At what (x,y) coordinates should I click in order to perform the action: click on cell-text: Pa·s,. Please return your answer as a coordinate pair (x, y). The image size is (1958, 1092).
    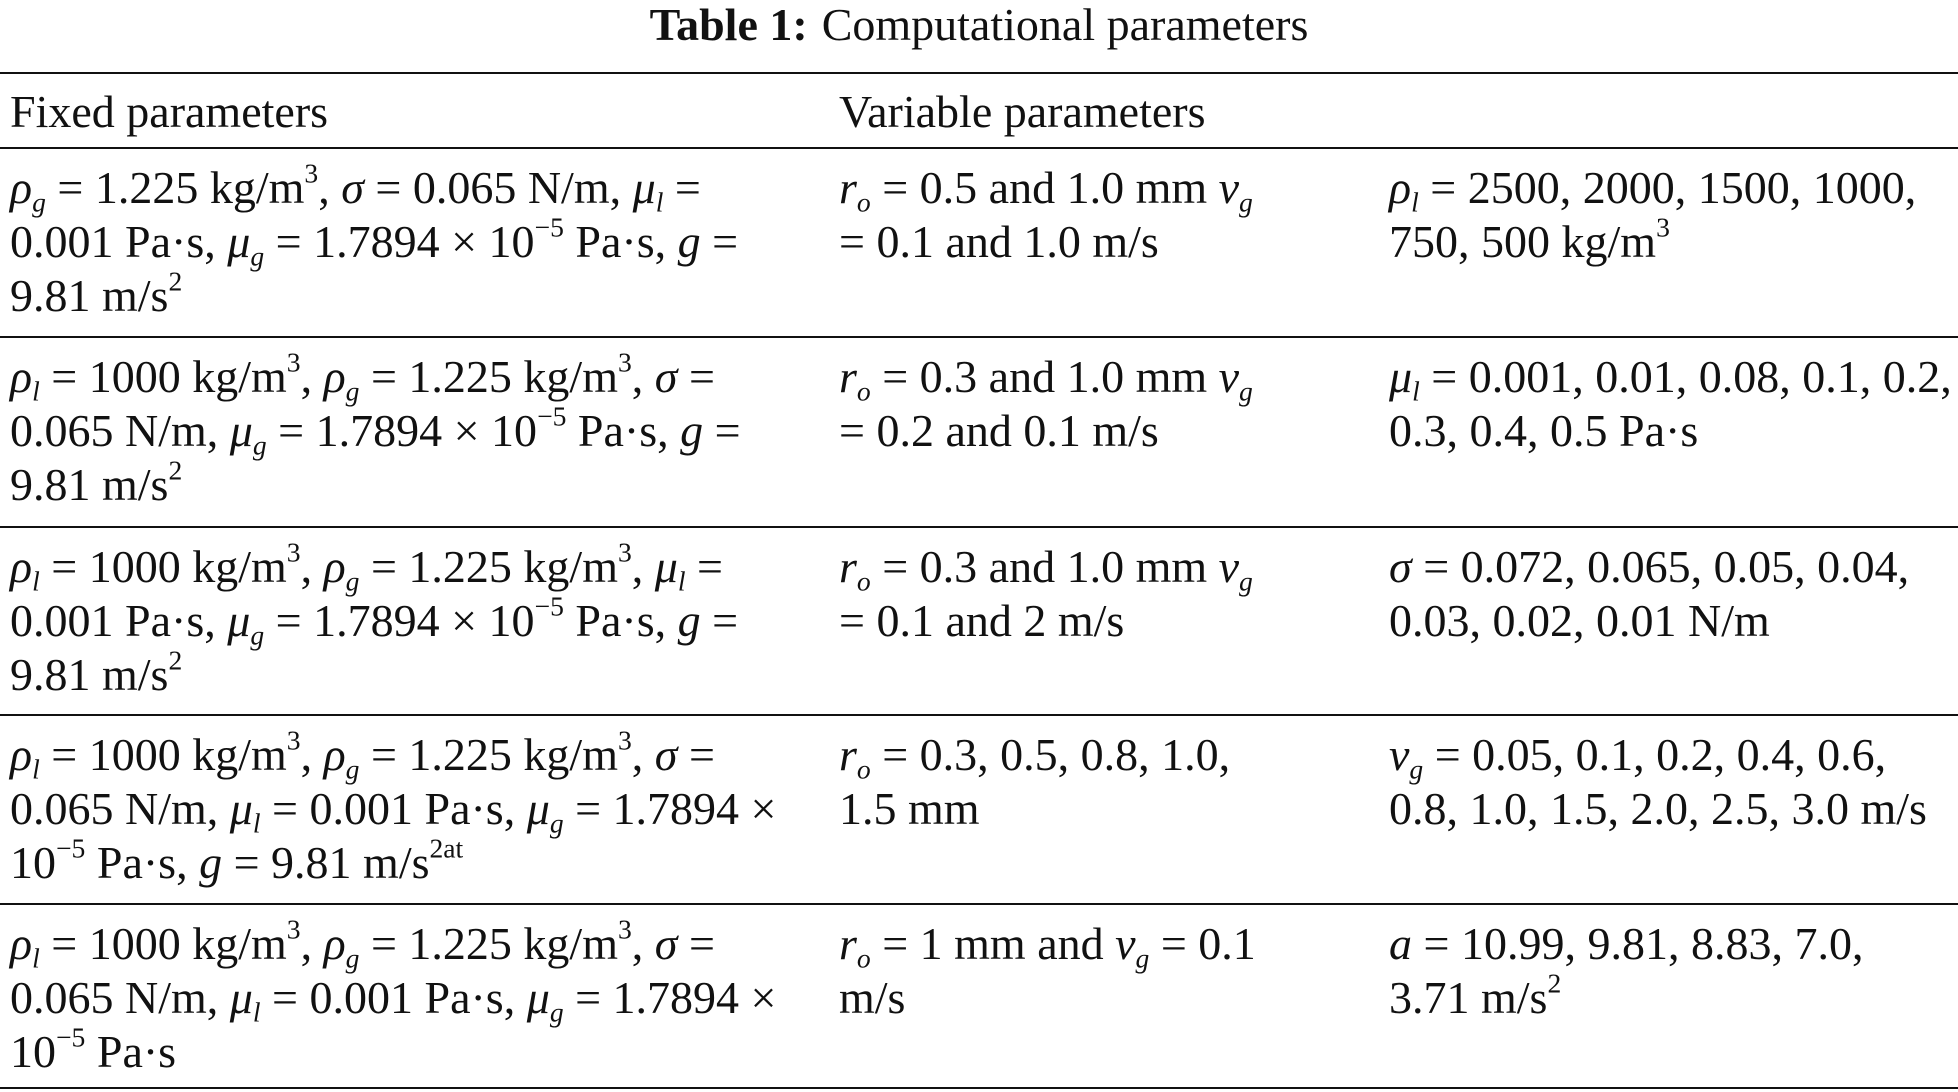
    Looking at the image, I should click on (142, 862).